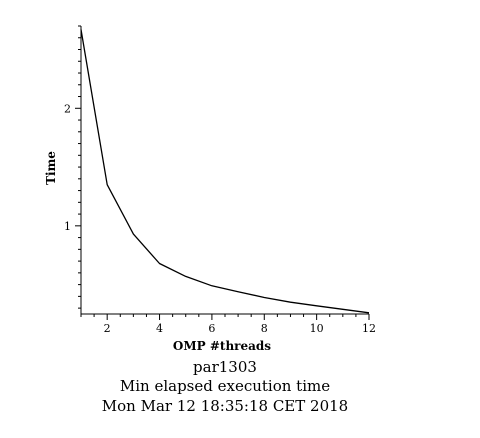 The image size is (480, 438). Describe the element at coordinates (222, 346) in the screenshot. I see `x-axis-title: OMP #threads` at that location.